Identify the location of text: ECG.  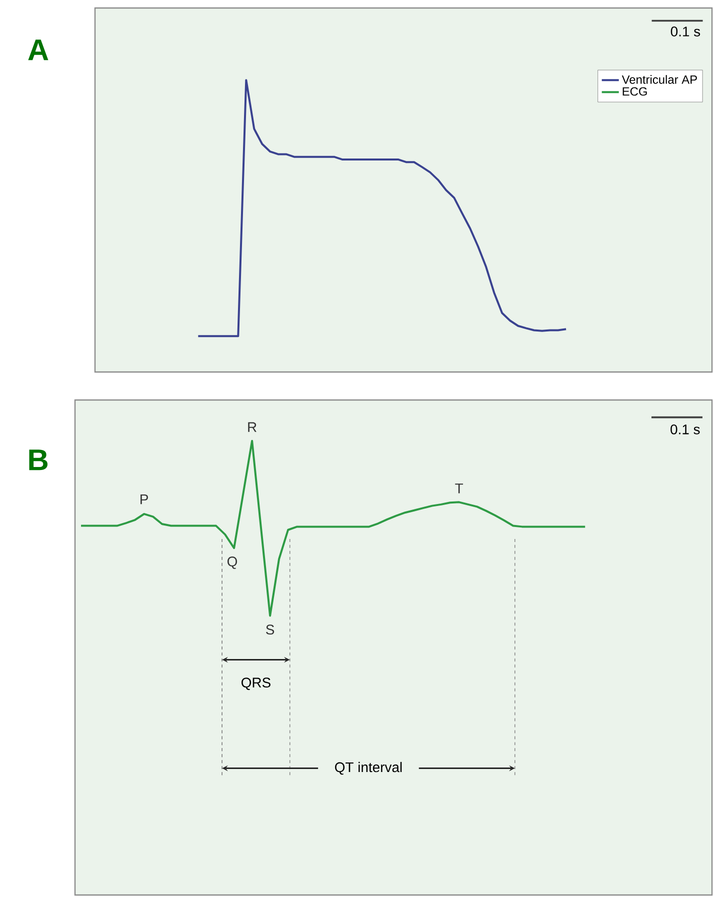
(634, 91).